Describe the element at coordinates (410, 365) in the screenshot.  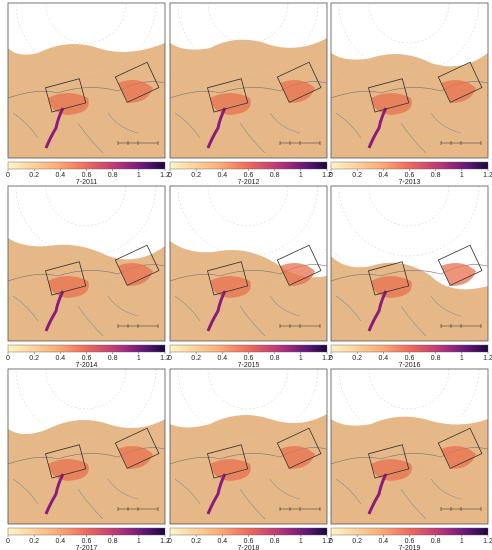
I see `panel-label: 7-2016` at that location.